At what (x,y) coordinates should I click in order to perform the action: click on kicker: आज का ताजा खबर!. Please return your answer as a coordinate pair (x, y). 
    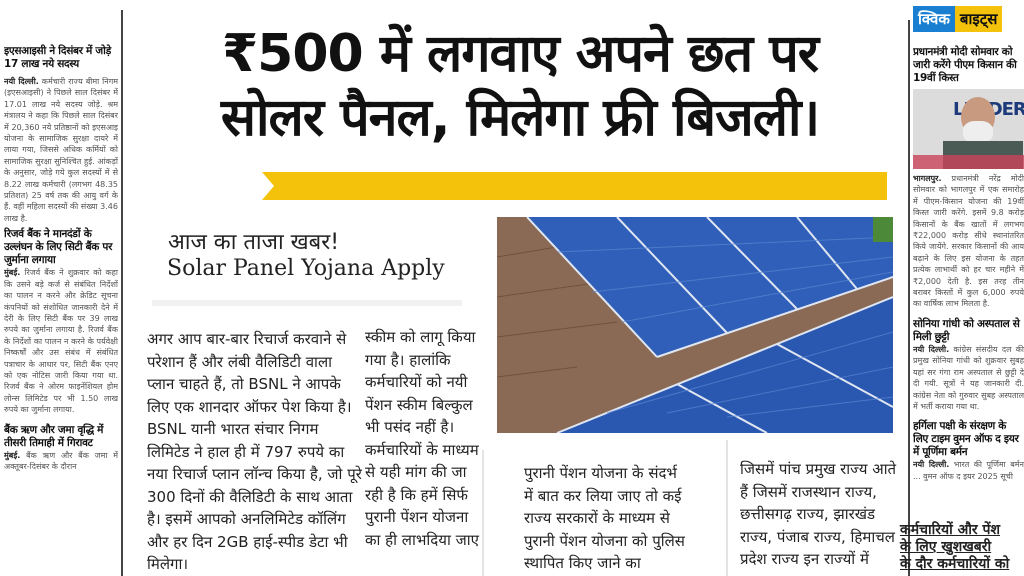
    Looking at the image, I should click on (254, 242).